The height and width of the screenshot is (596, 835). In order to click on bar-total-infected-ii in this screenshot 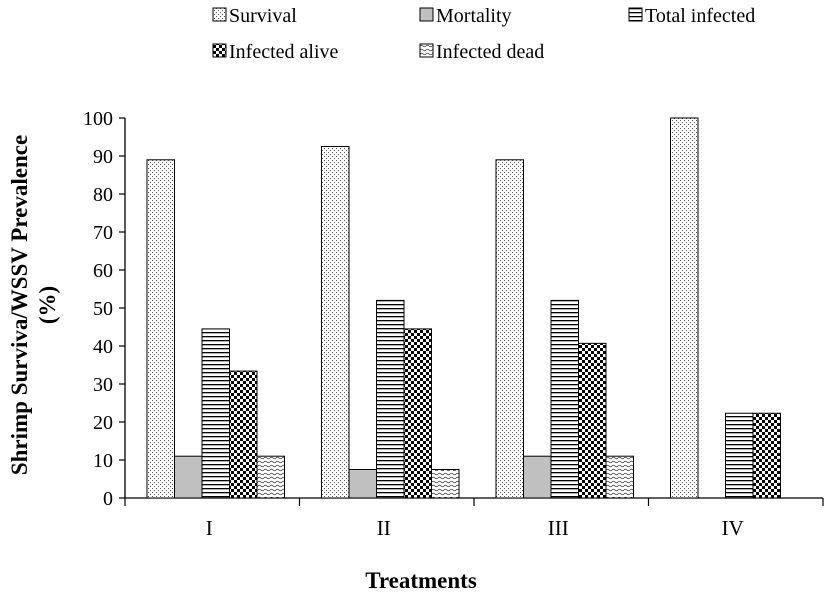, I will do `click(390, 399)`.